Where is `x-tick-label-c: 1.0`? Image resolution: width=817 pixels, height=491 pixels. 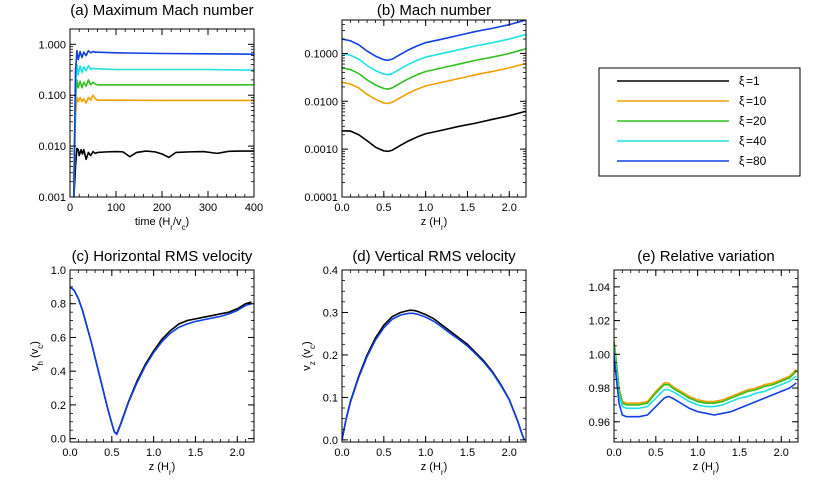 x-tick-label-c: 1.0 is located at coordinates (153, 453).